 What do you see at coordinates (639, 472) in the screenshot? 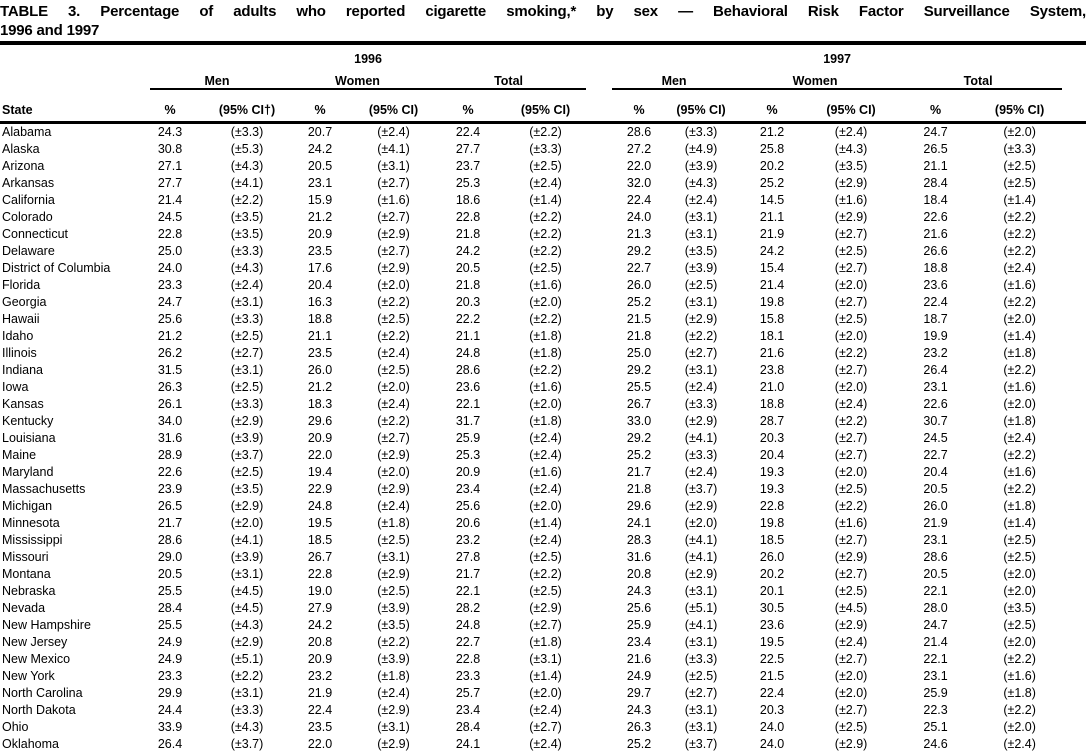
I see `percent-cell: 21.7` at bounding box center [639, 472].